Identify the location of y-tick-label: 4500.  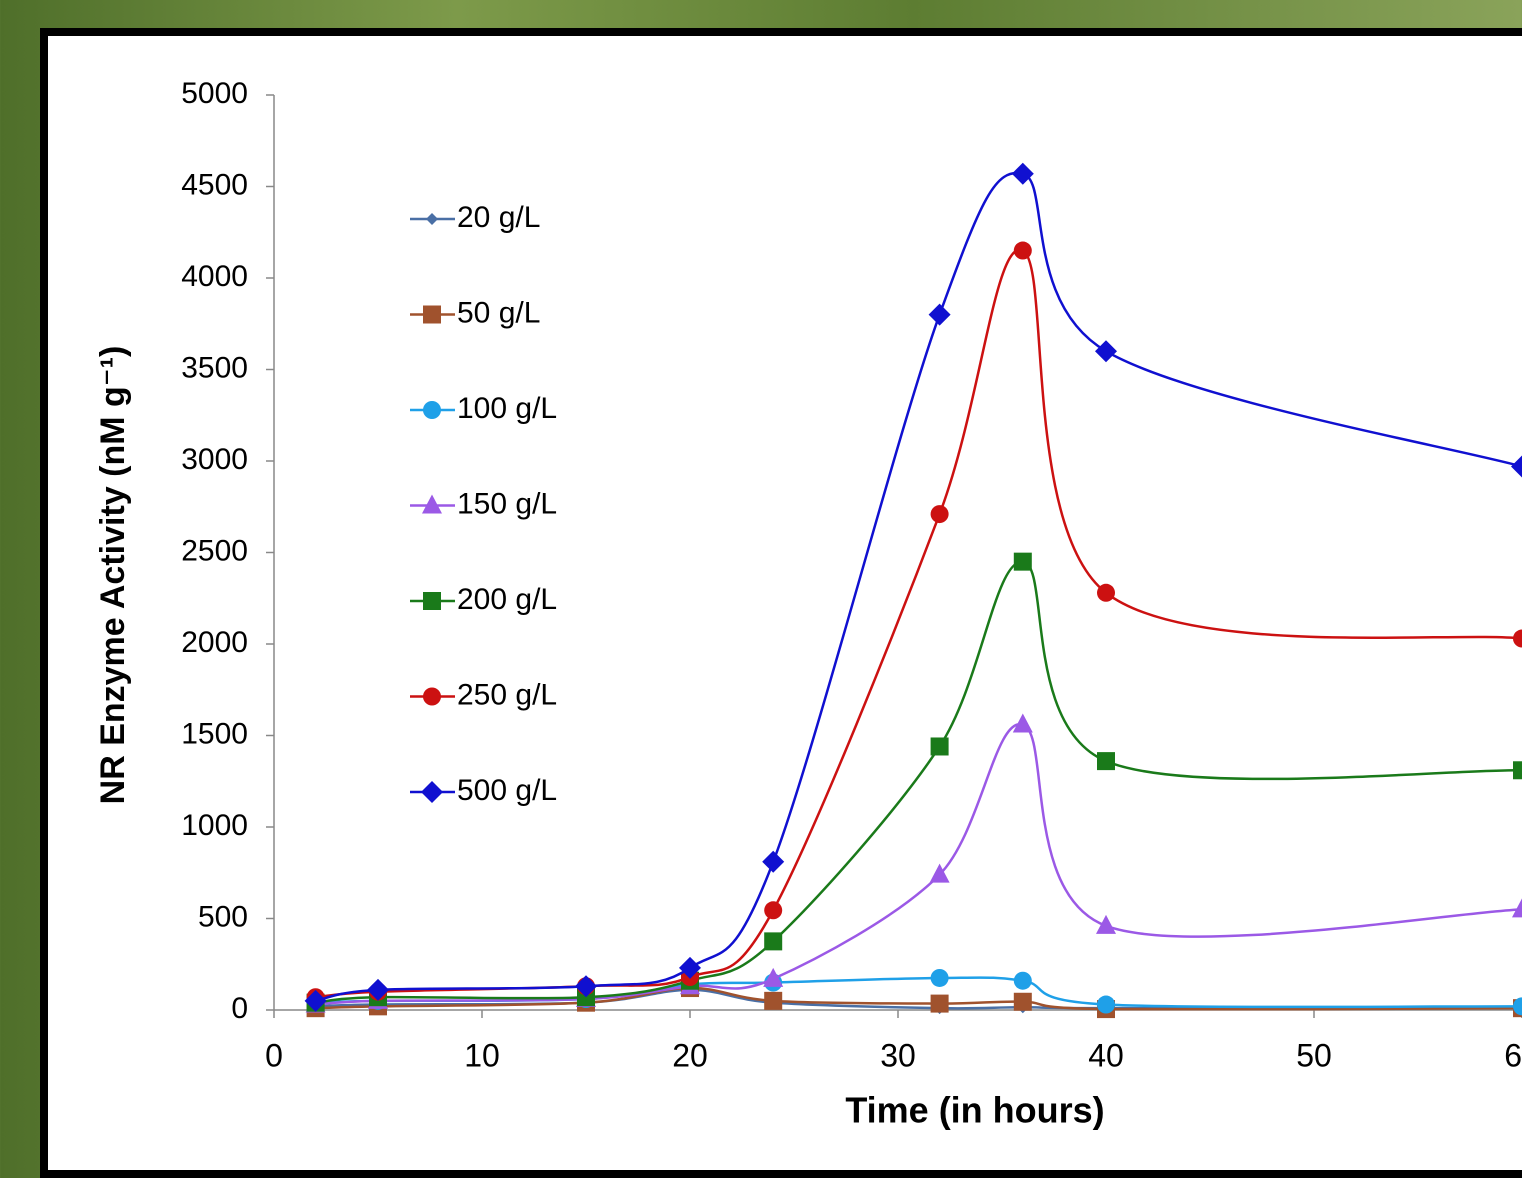
(214, 184).